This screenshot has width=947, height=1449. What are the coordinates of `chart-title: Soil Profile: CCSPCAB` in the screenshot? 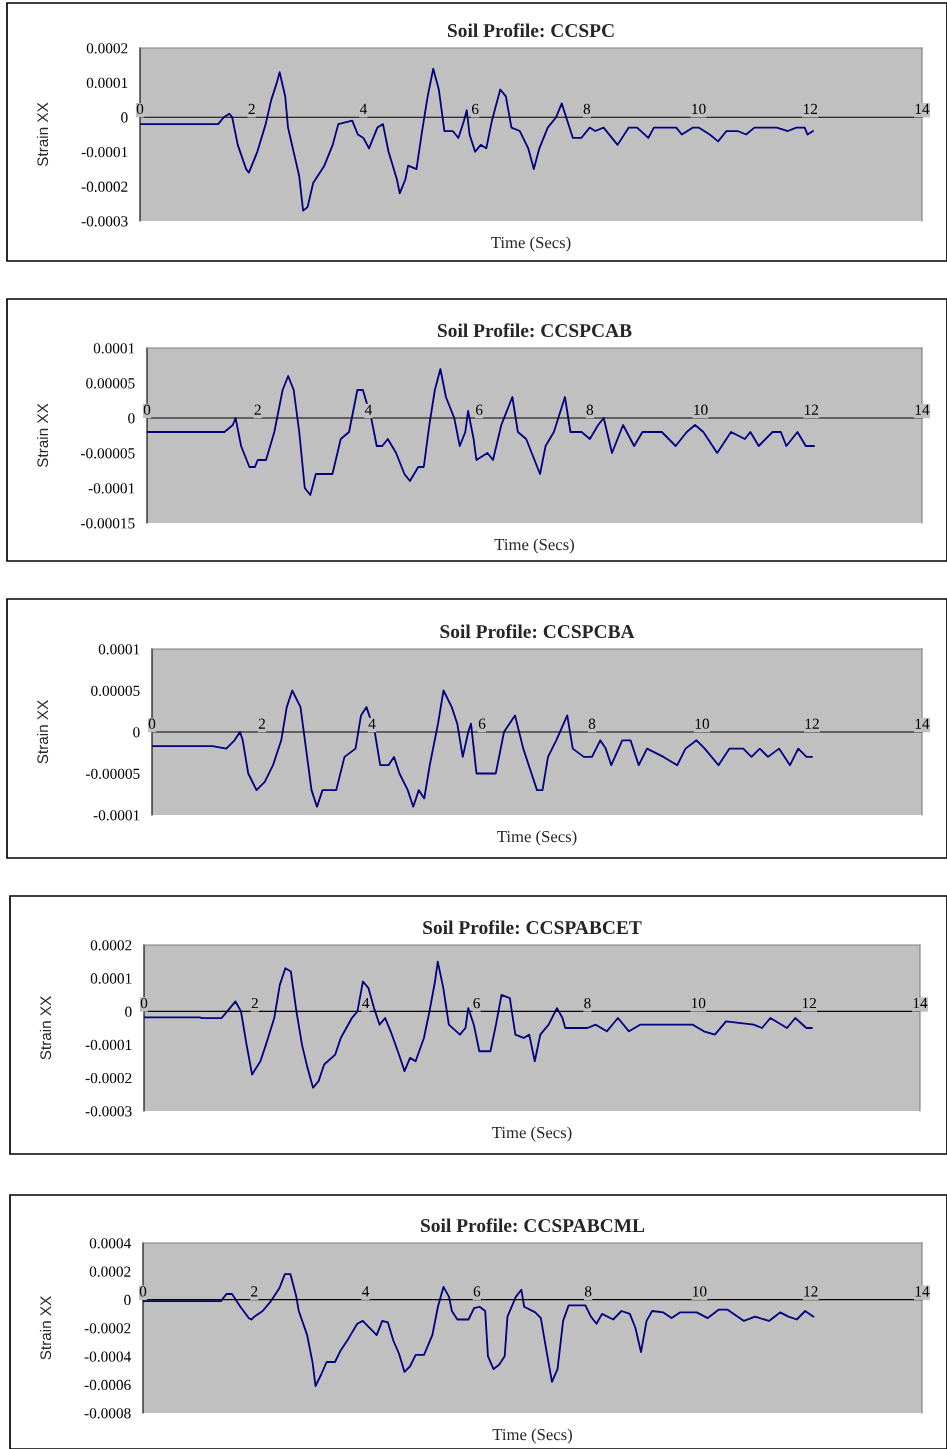 It's located at (534, 330).